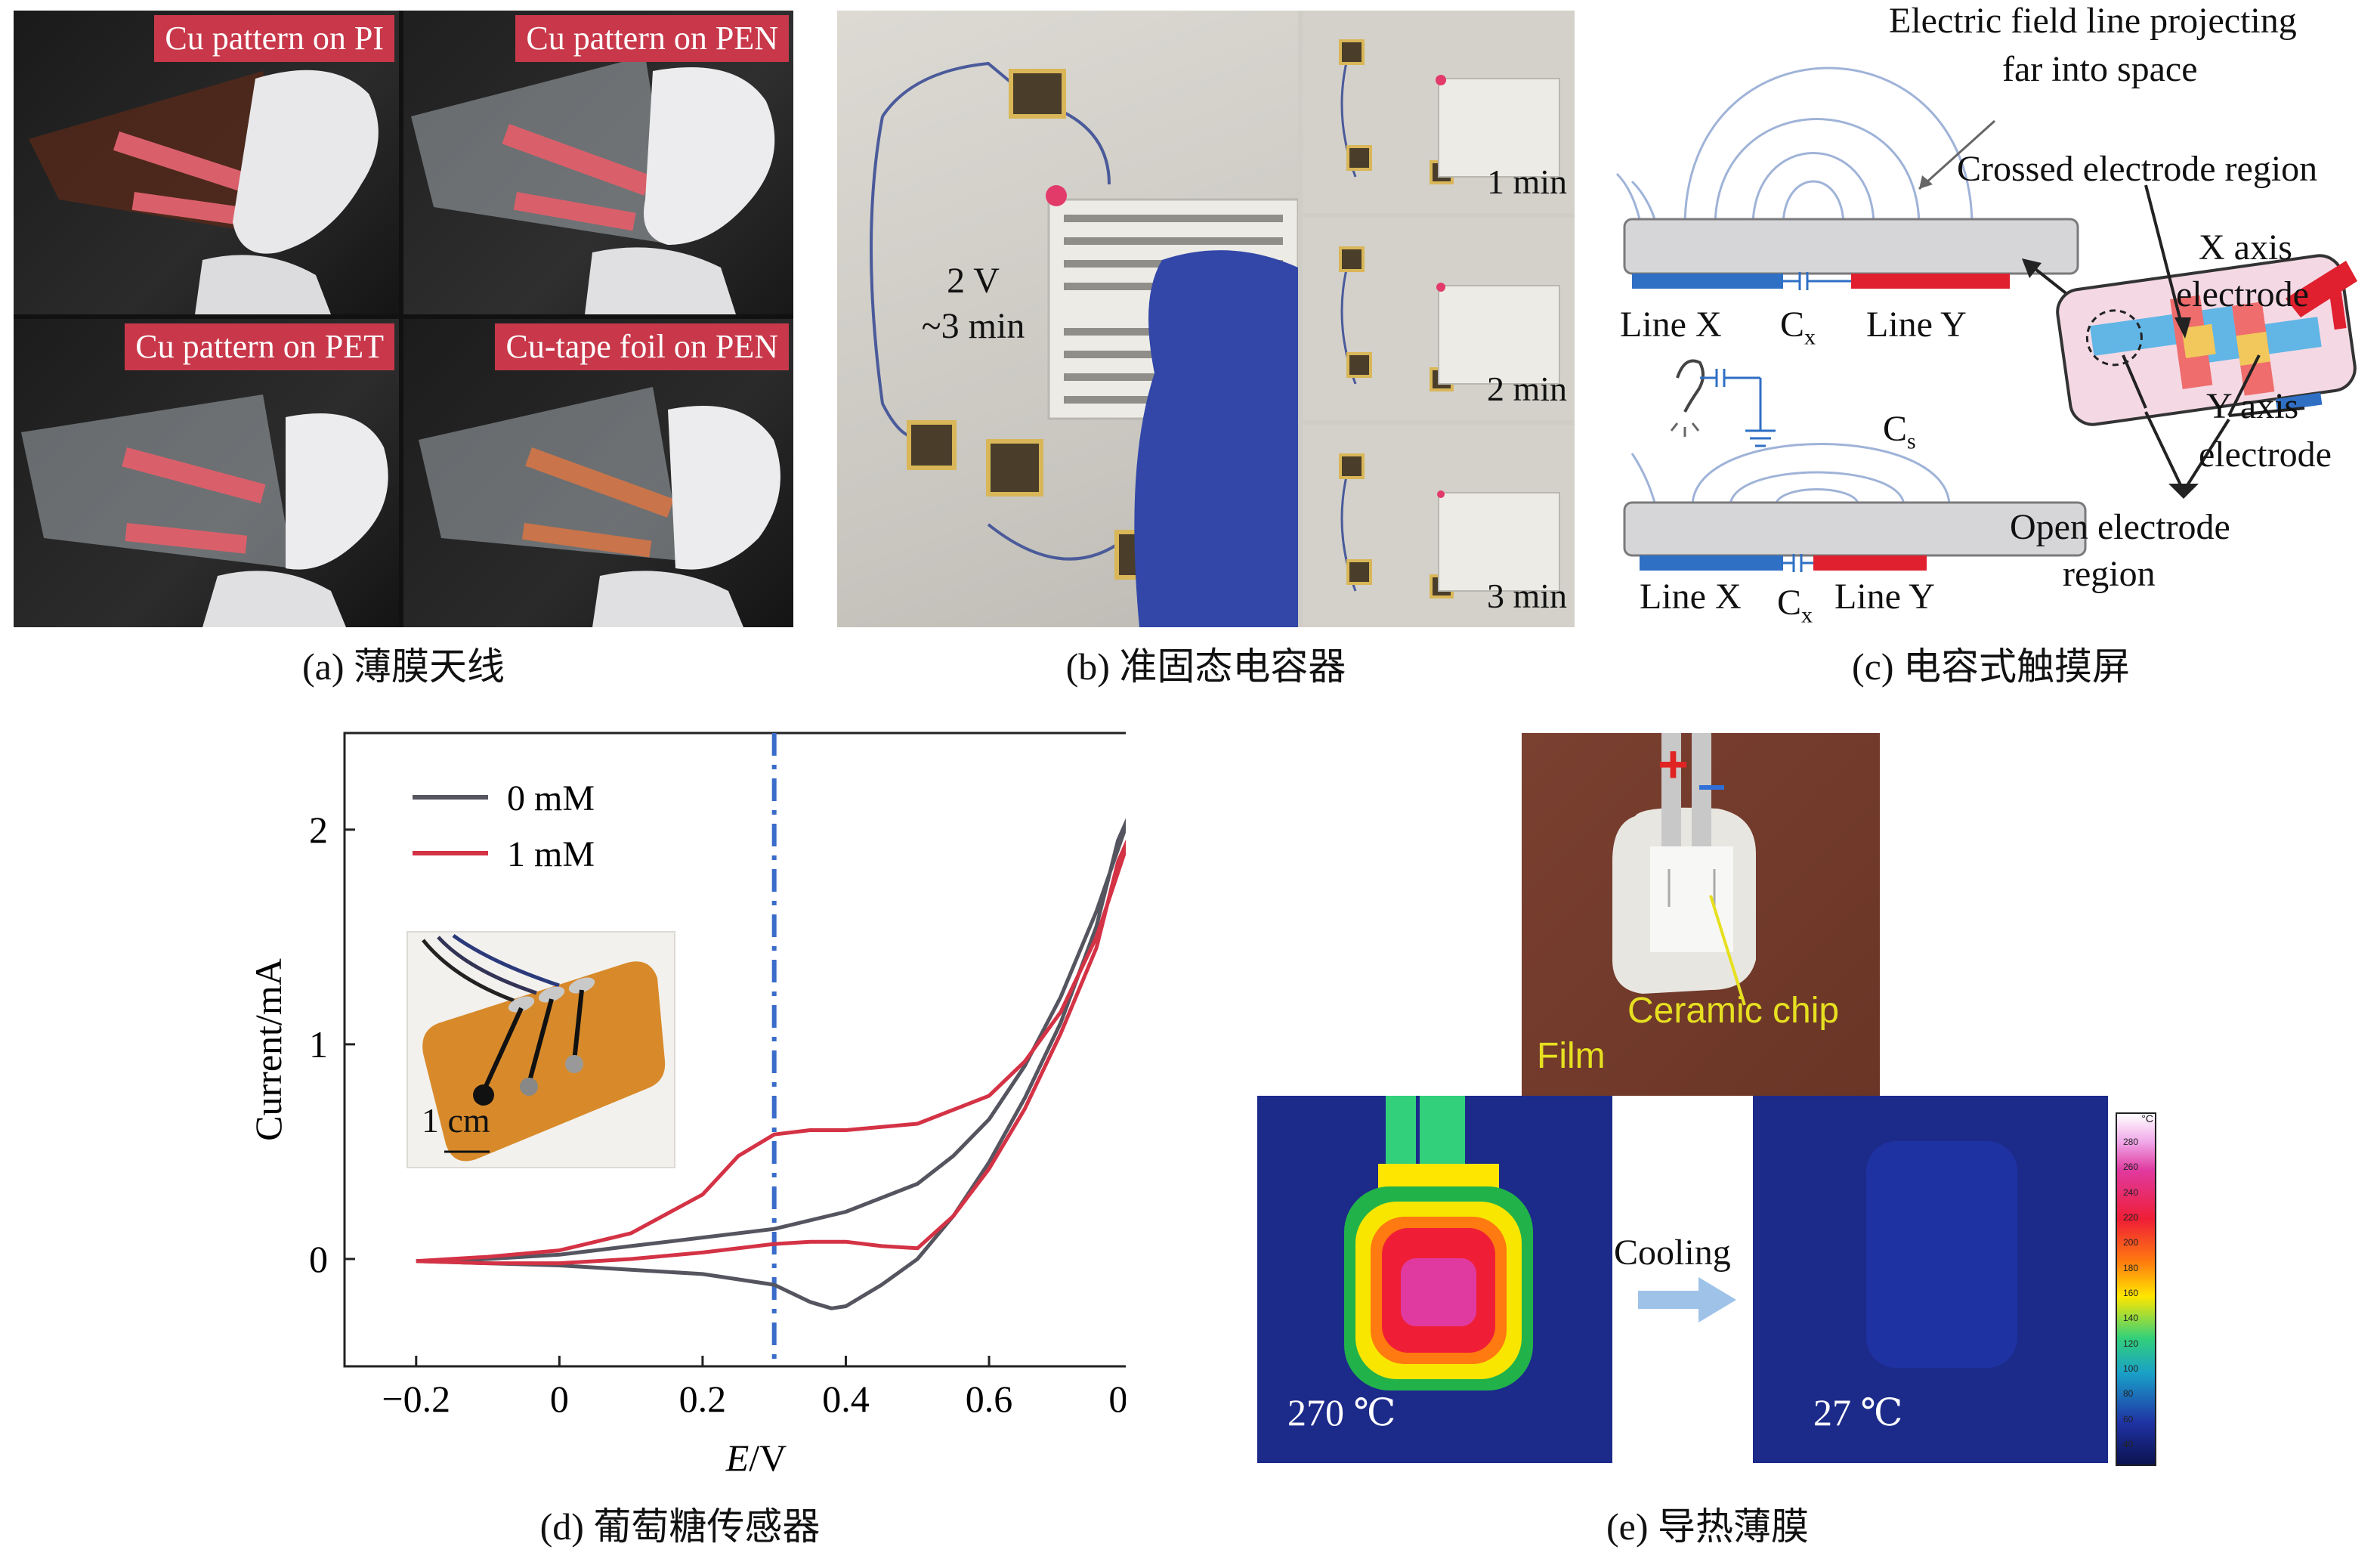  Describe the element at coordinates (1117, 1399) in the screenshot. I see `x-tick-label: 0.8` at that location.